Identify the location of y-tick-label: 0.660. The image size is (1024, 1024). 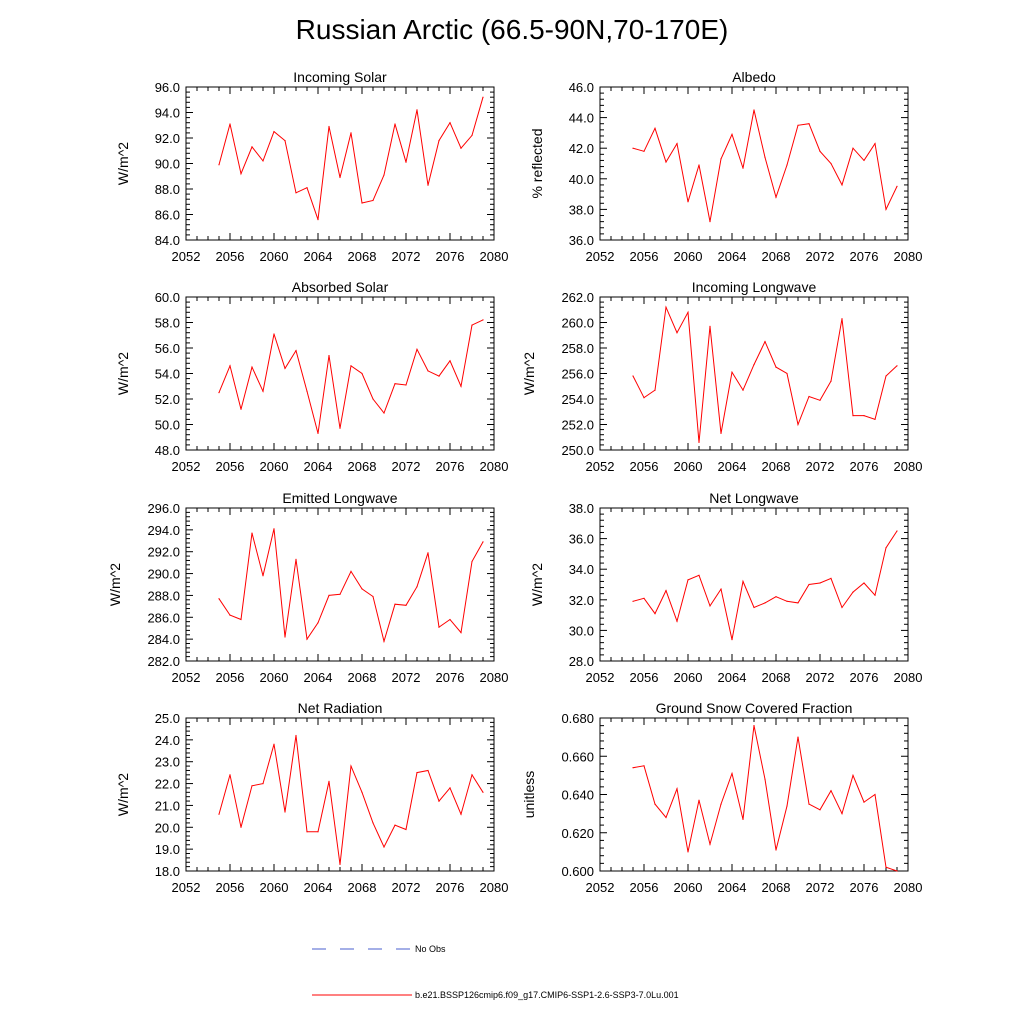
(577, 756).